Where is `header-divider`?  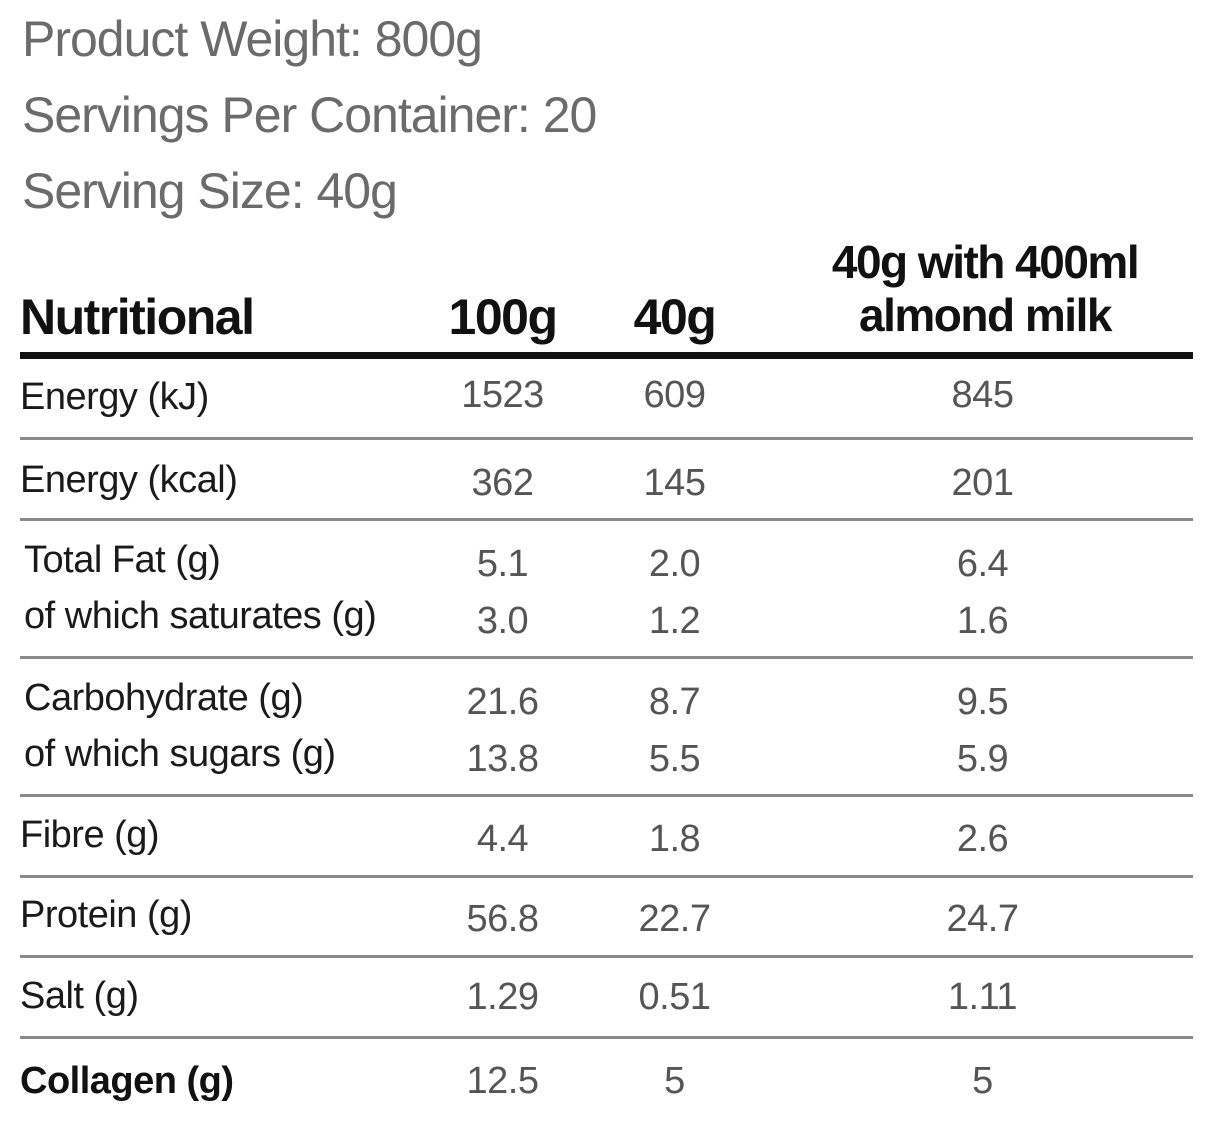 header-divider is located at coordinates (606, 355).